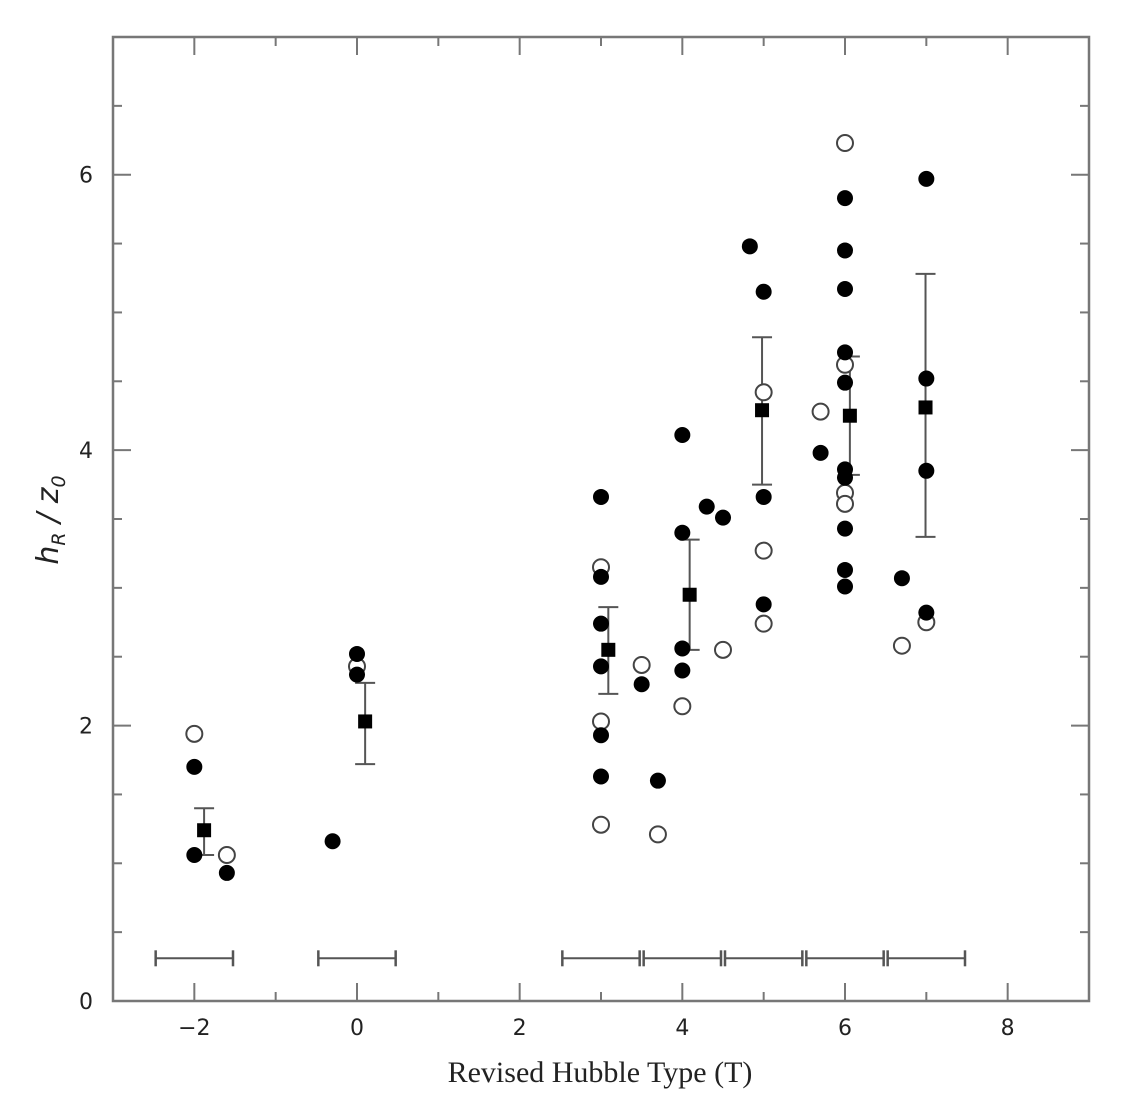 Image resolution: width=1123 pixels, height=1114 pixels. What do you see at coordinates (1008, 1028) in the screenshot?
I see `x-tick-label: 8` at bounding box center [1008, 1028].